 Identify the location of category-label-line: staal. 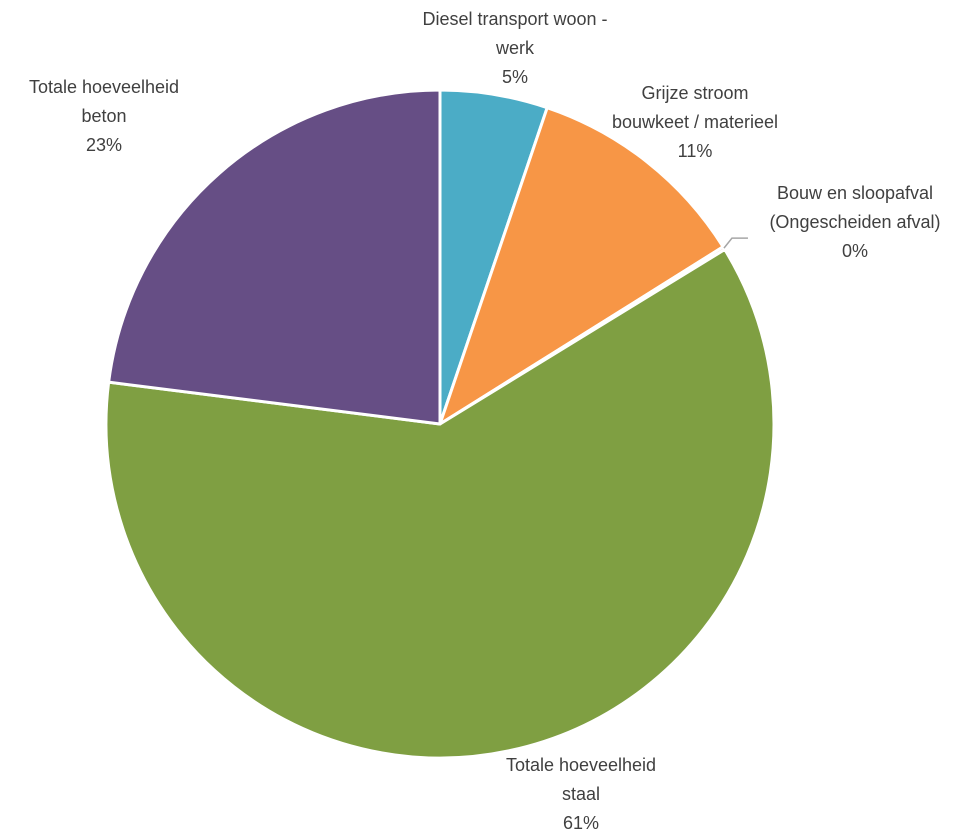
(581, 794).